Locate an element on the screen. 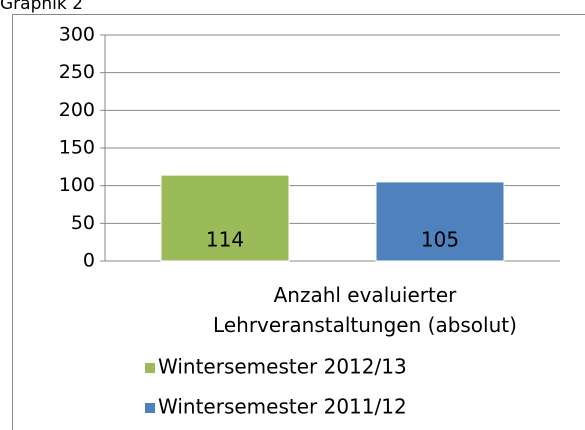 The width and height of the screenshot is (585, 430). legend-label: Wintersemester 2011/12 is located at coordinates (282, 407).